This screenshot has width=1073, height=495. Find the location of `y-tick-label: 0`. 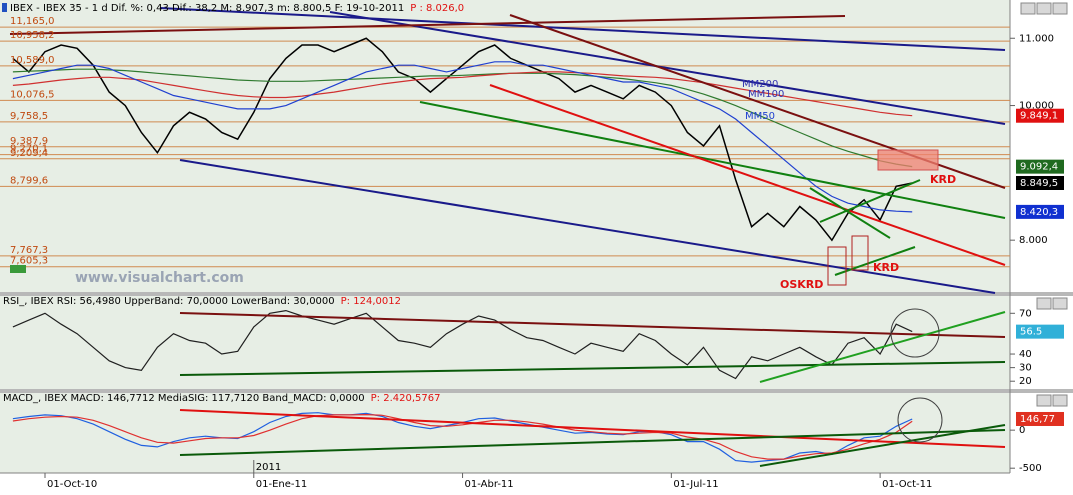

y-tick-label: 0 is located at coordinates (1022, 430).